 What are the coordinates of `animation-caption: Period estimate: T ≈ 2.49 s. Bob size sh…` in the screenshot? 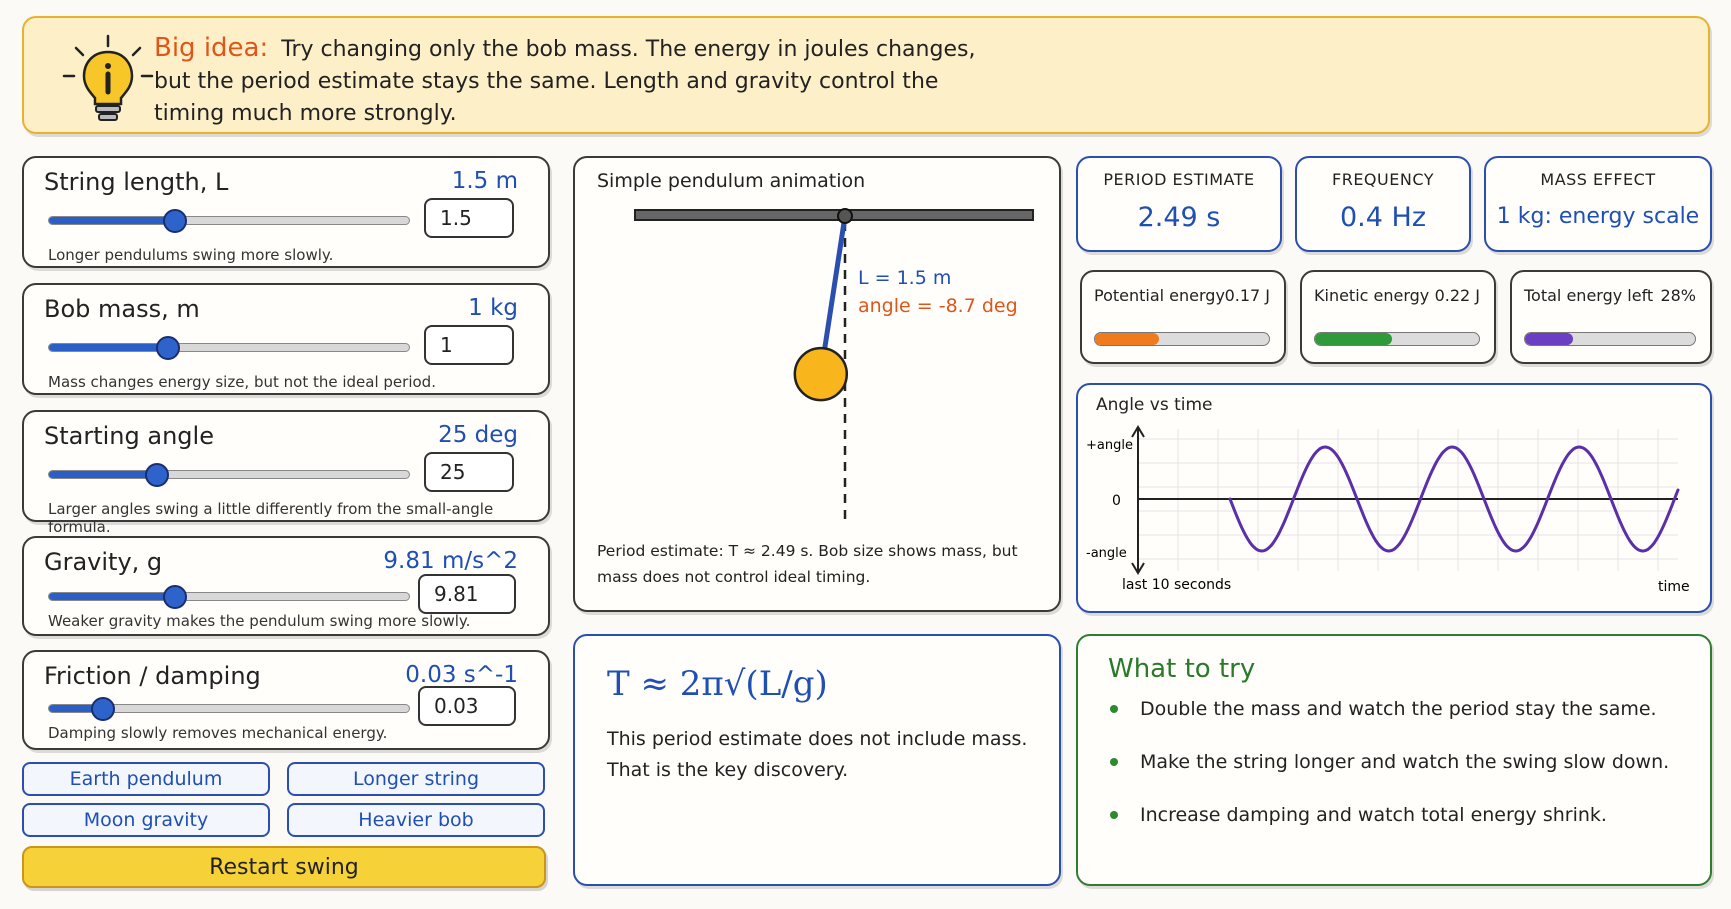 It's located at (807, 564).